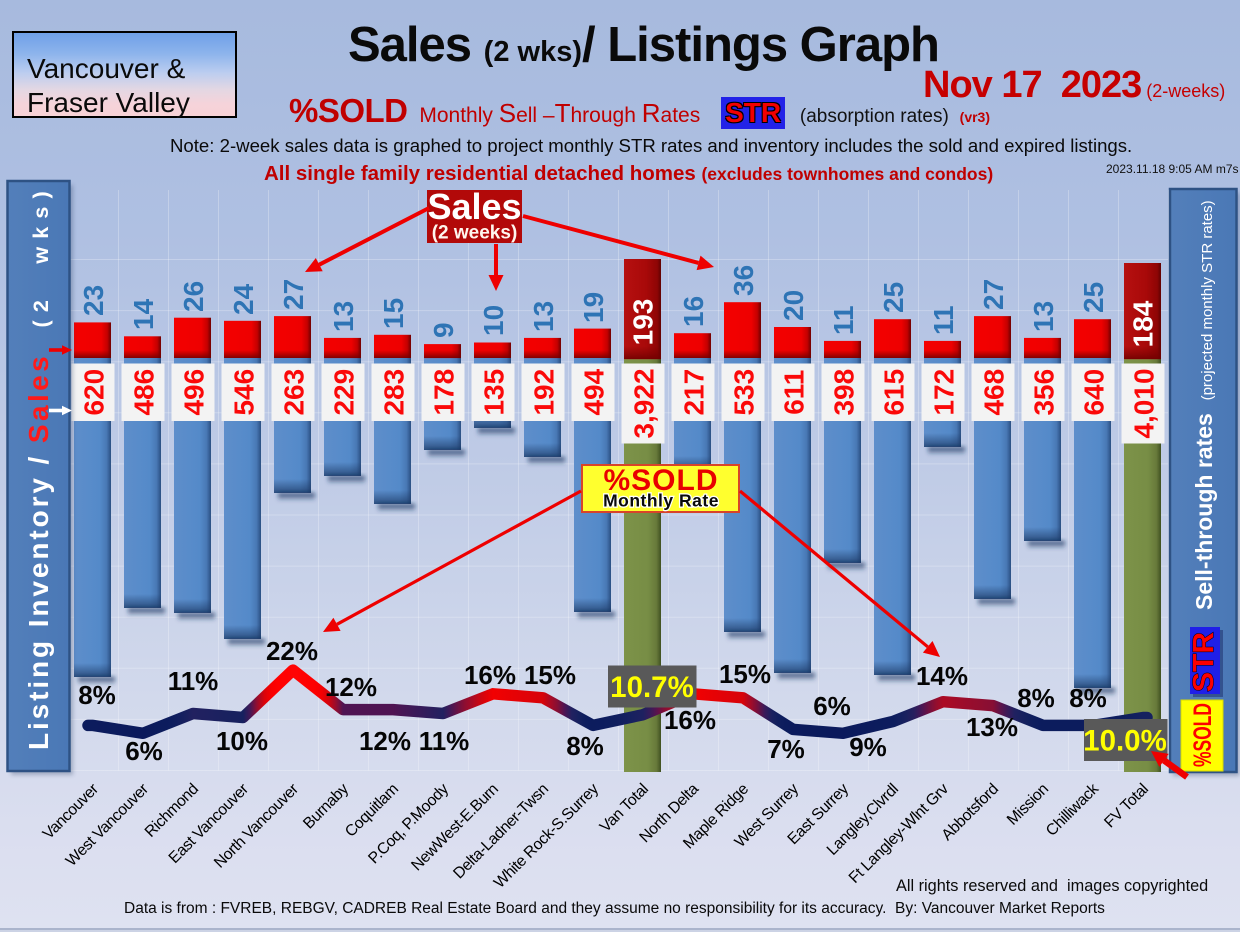 Image resolution: width=1240 pixels, height=932 pixels. I want to click on svg-text: 16, so click(693, 311).